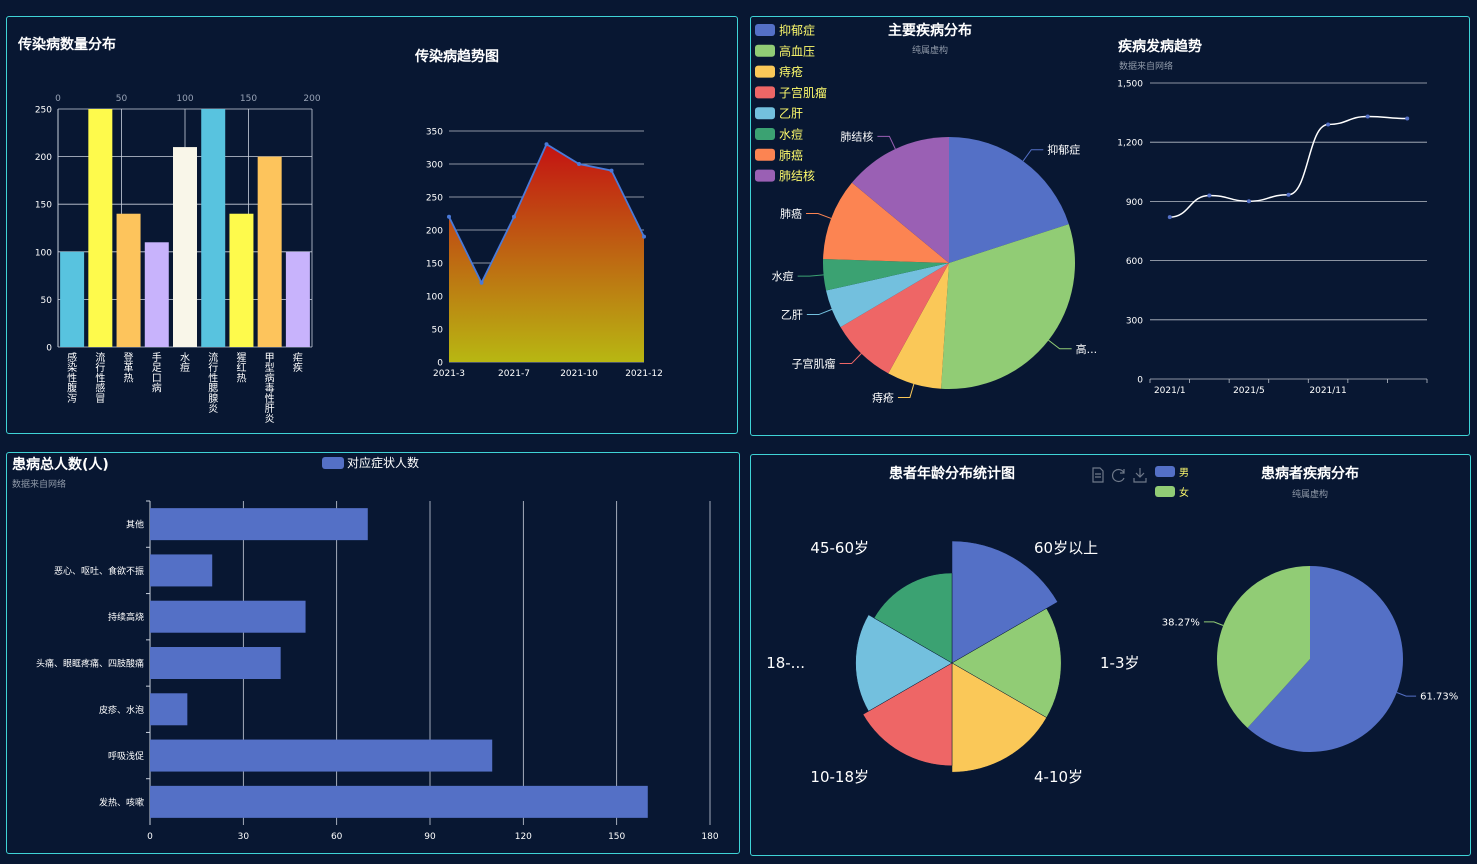 This screenshot has height=864, width=1477. I want to click on gender-pie-subtitle: 纯属虚构, so click(1310, 494).